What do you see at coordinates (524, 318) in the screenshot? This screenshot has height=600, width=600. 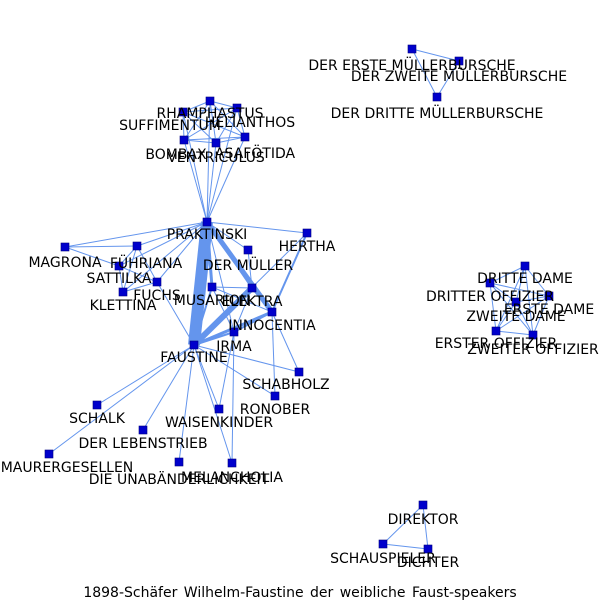 I see `edge-zweite-dame-zweiter-offizier` at bounding box center [524, 318].